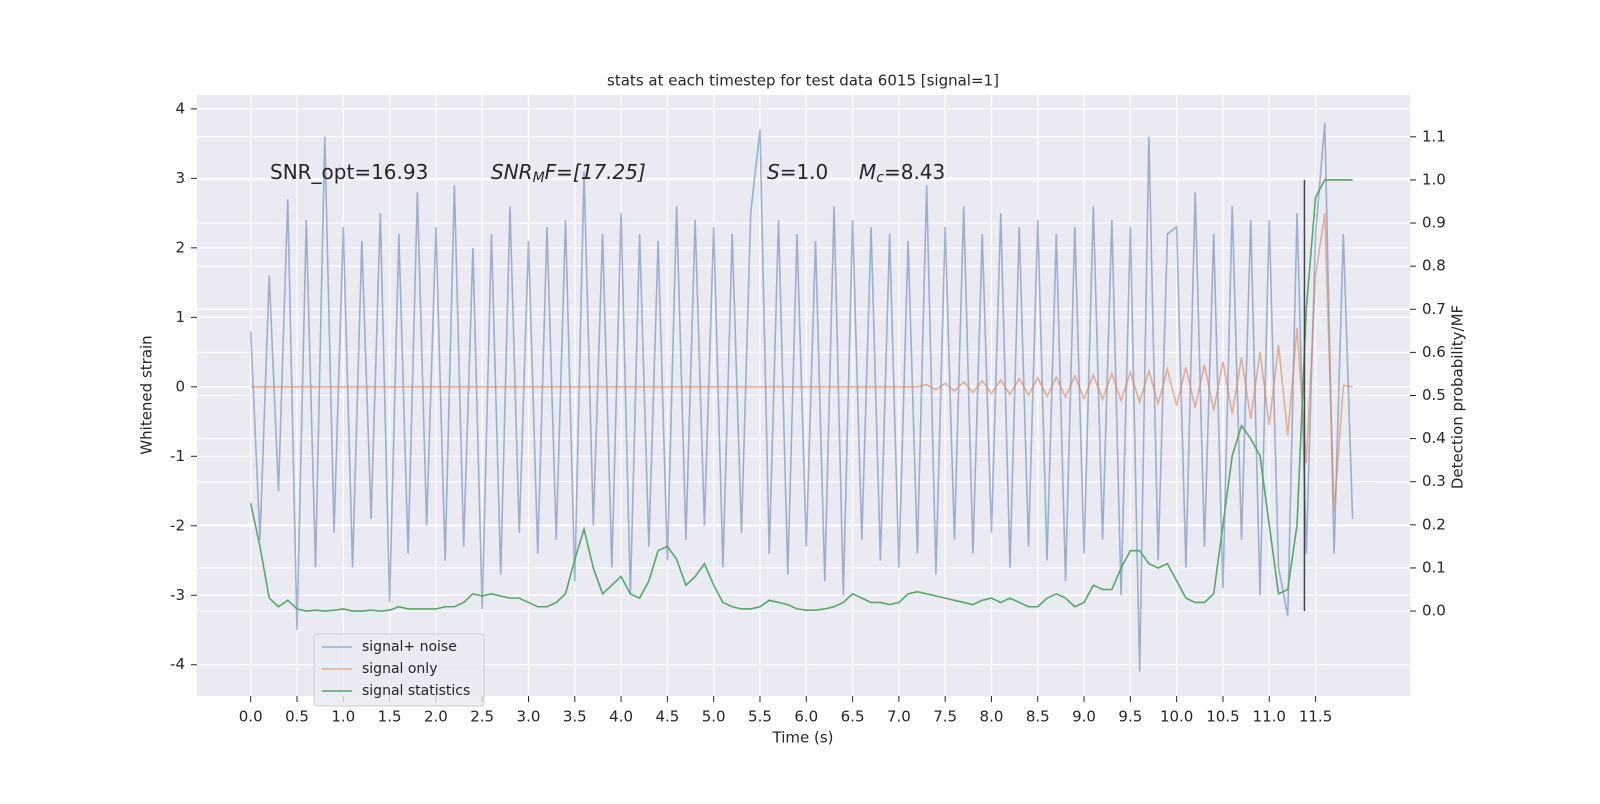 The image size is (1600, 804). What do you see at coordinates (806, 717) in the screenshot?
I see `x-tick-label: 6.0` at bounding box center [806, 717].